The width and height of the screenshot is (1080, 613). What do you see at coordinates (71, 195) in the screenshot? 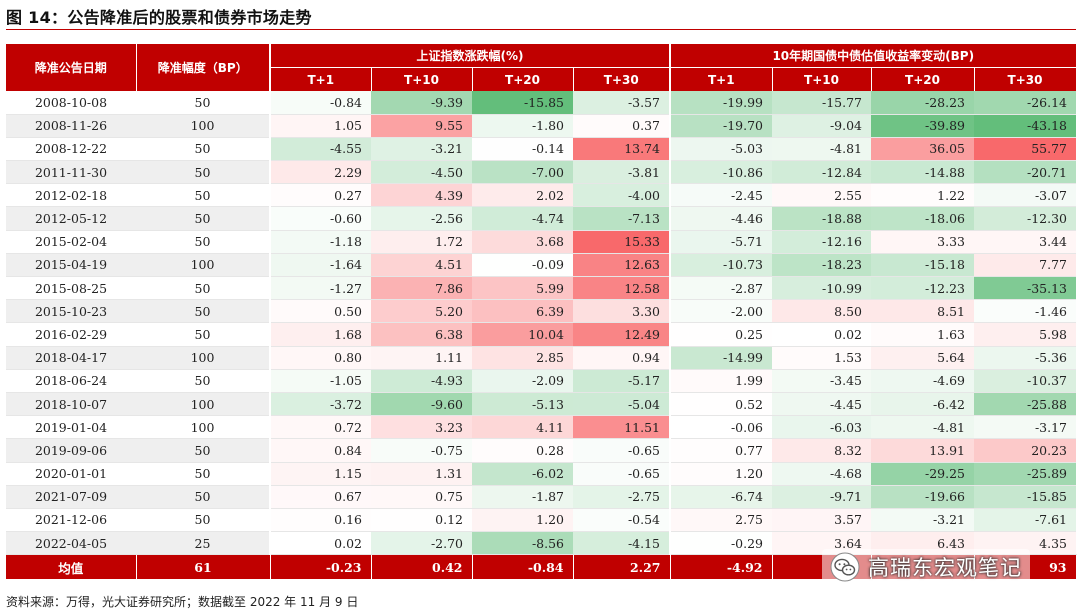
I see `cell-date: 2012-02-18` at bounding box center [71, 195].